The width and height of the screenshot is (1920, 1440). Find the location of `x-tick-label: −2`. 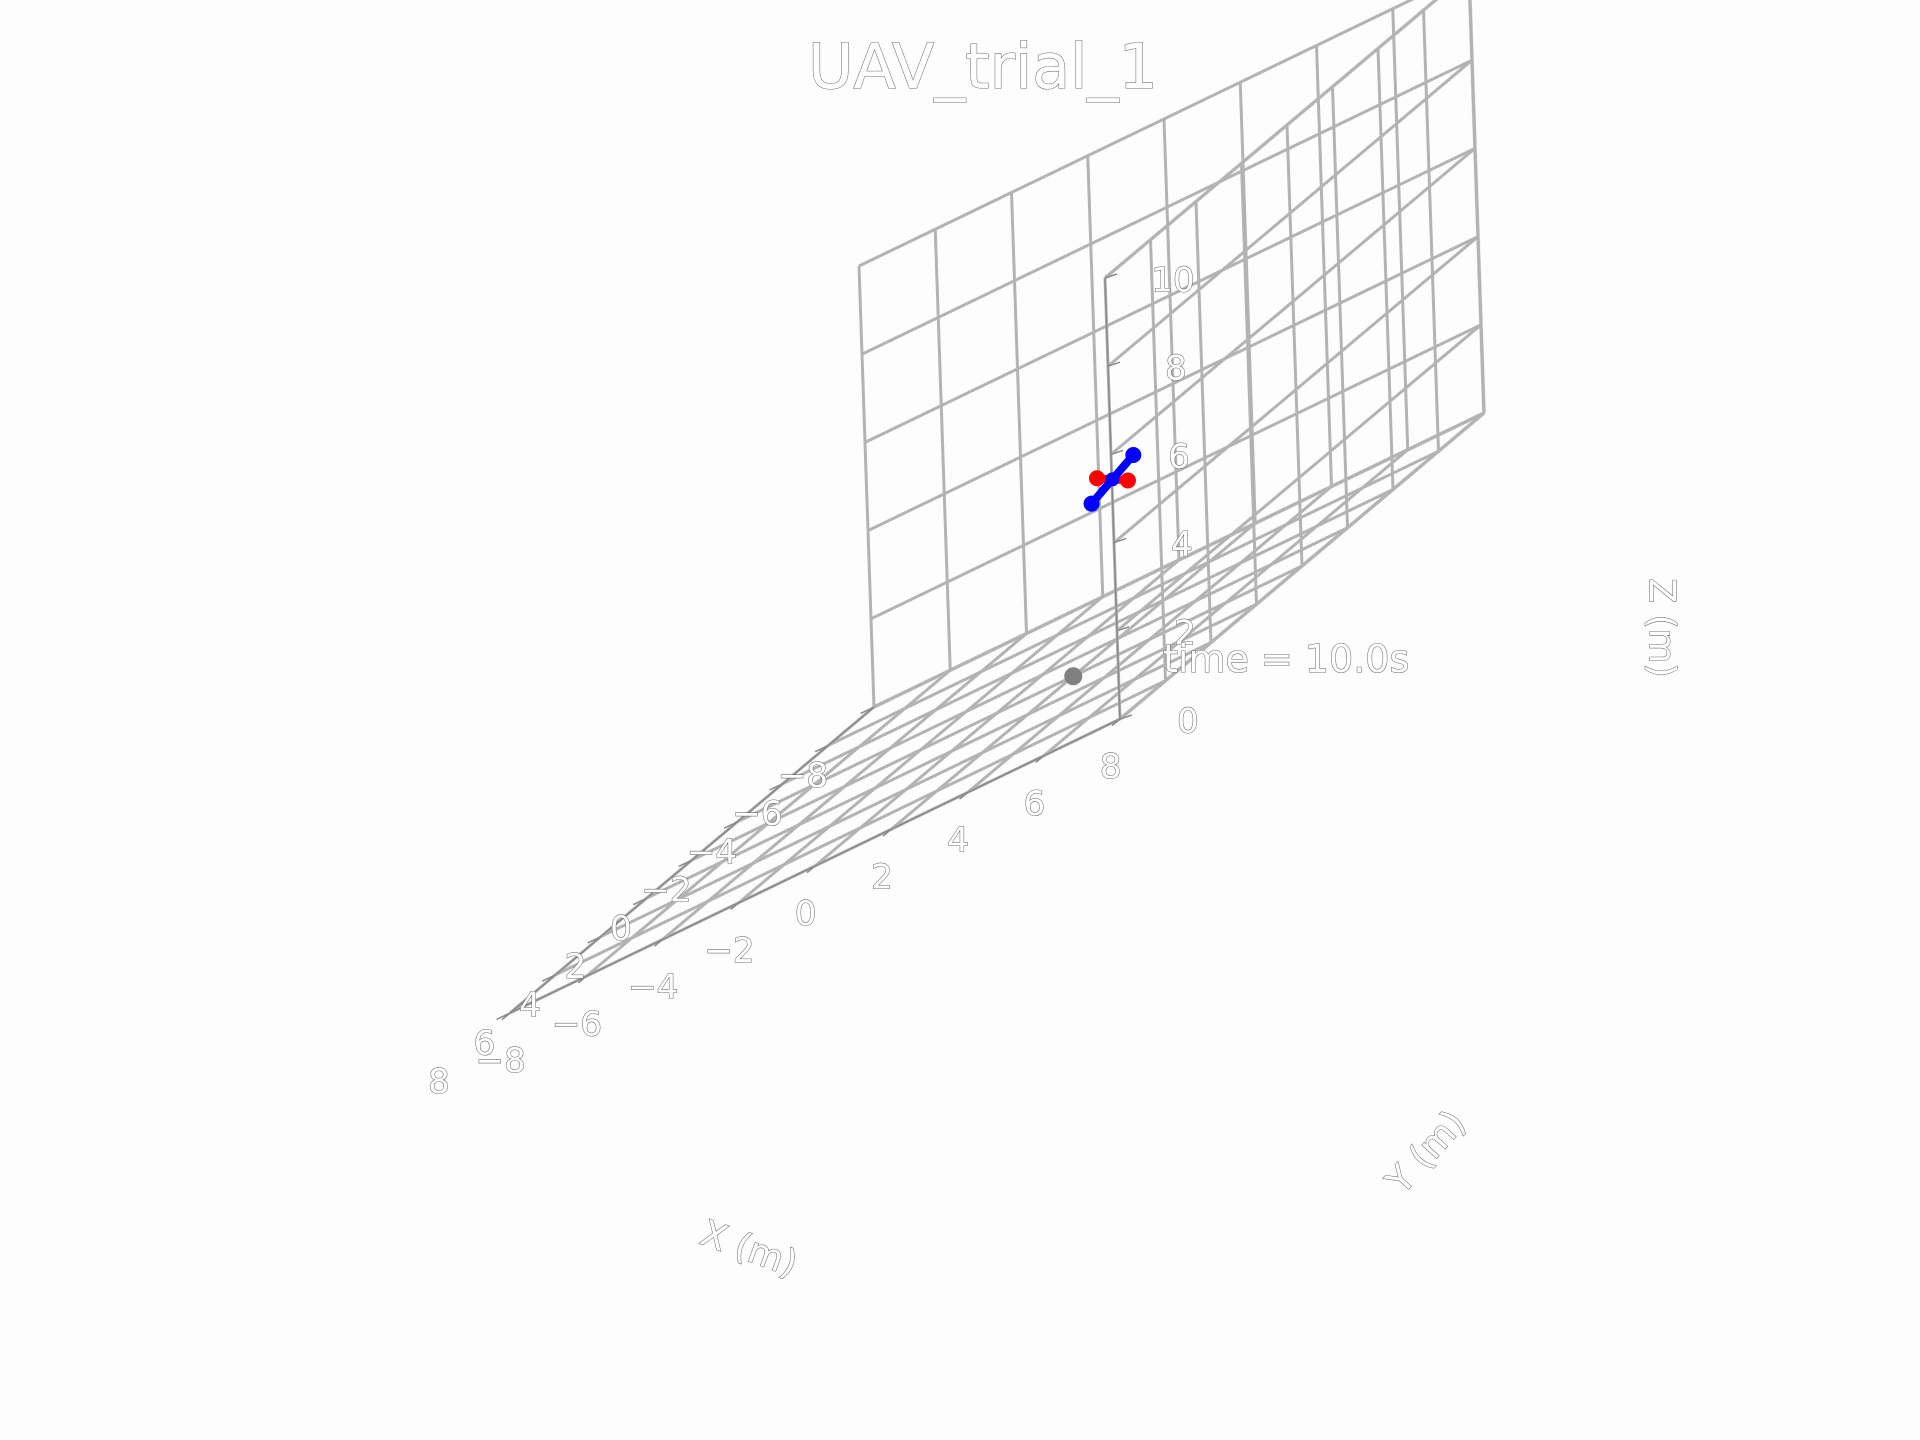

x-tick-label: −2 is located at coordinates (666, 891).